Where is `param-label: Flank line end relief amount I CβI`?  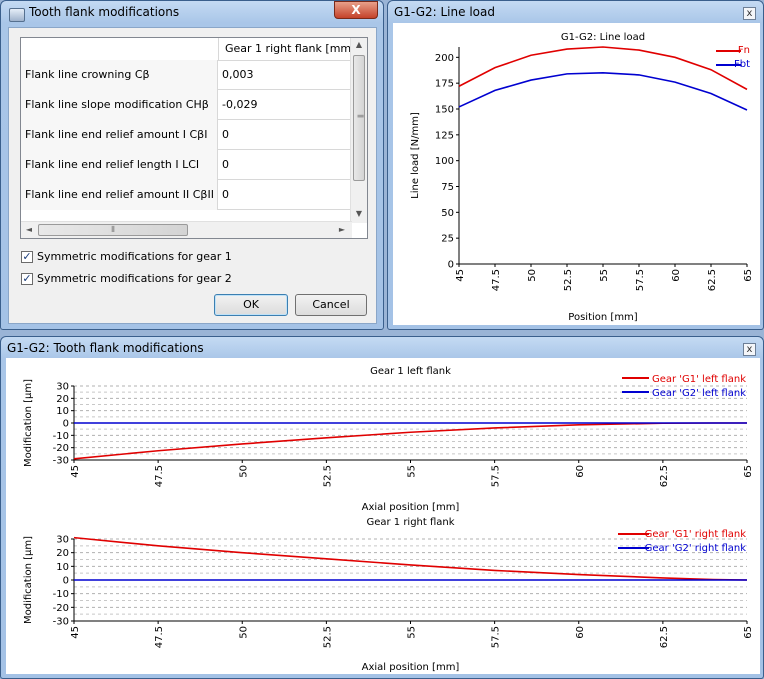
param-label: Flank line end relief amount I CβI is located at coordinates (119, 135).